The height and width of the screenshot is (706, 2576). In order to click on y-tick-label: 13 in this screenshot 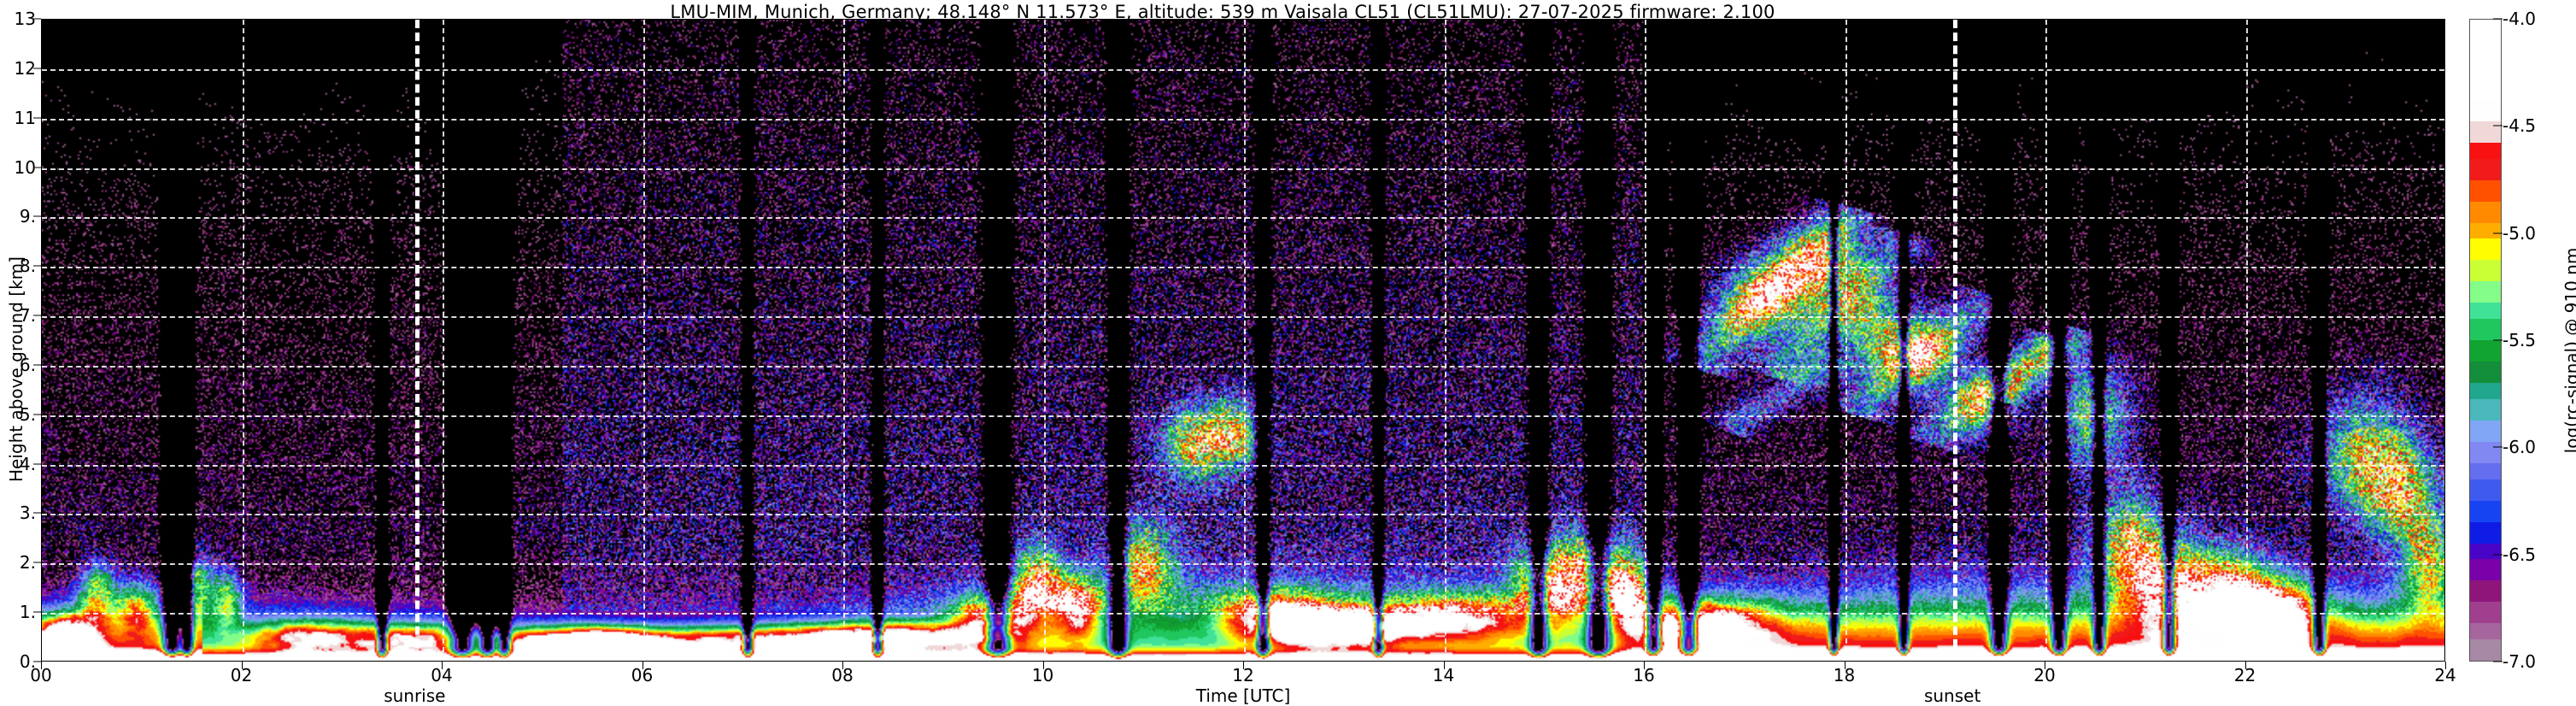, I will do `click(25, 19)`.